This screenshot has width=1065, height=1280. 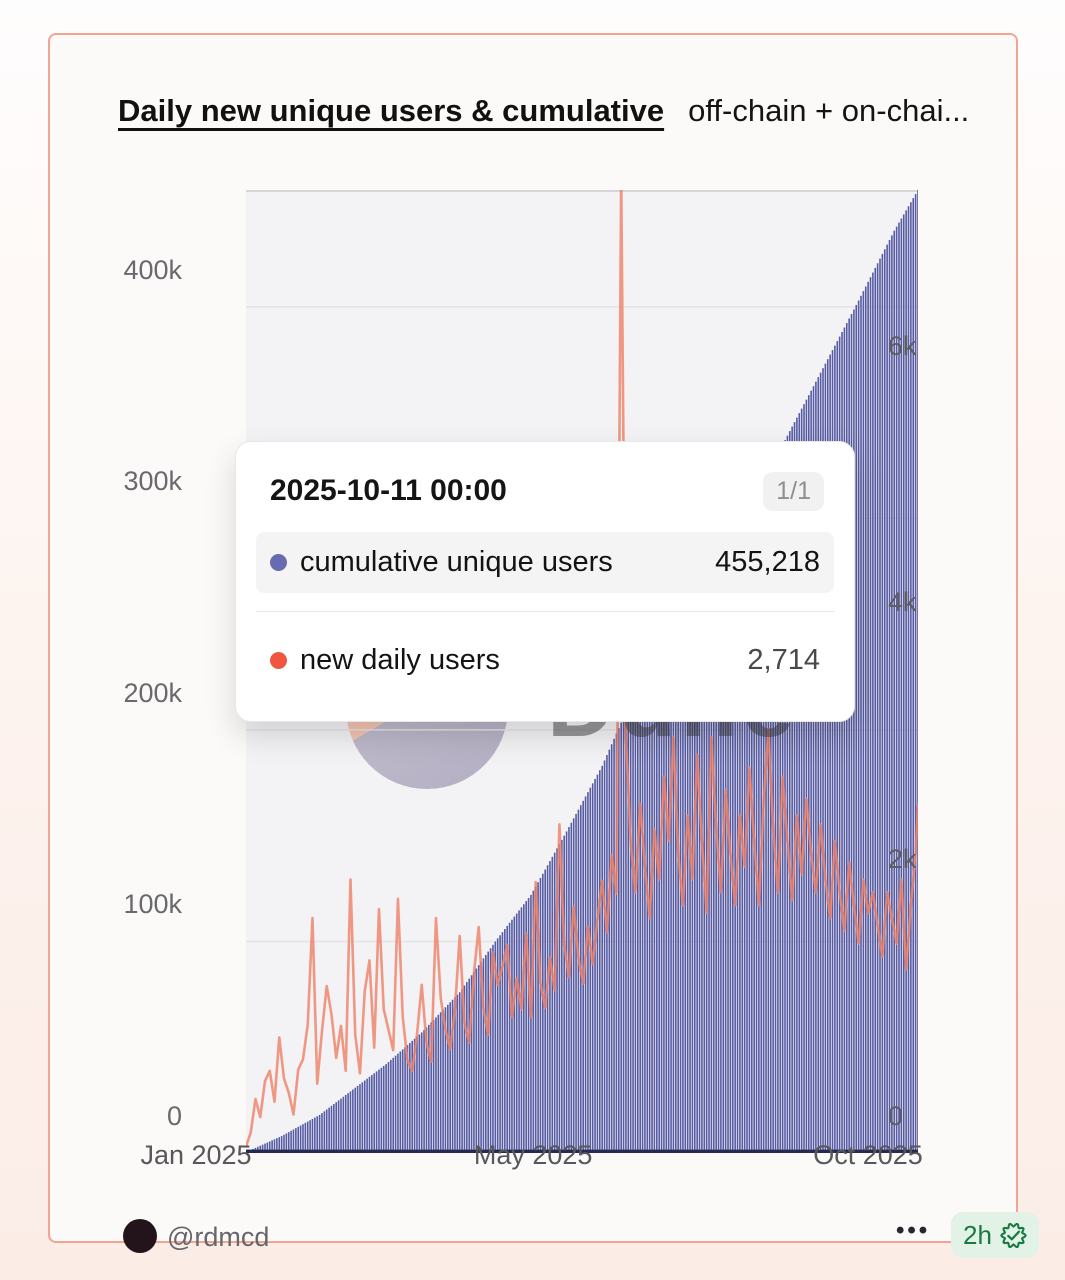 I want to click on tooltip-series-label: cumulative unique users, so click(x=456, y=562).